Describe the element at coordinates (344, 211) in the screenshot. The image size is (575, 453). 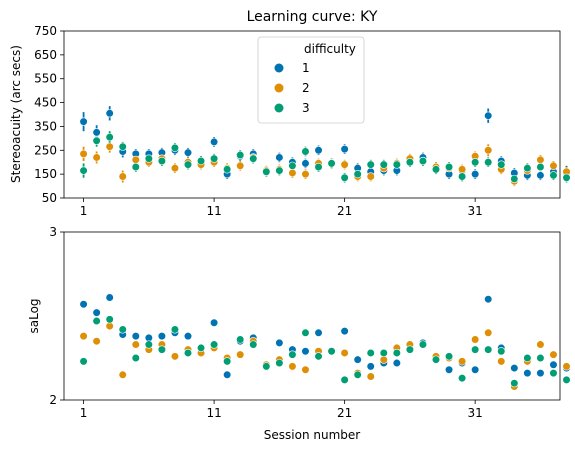
I see `x-tick-label: 21` at that location.